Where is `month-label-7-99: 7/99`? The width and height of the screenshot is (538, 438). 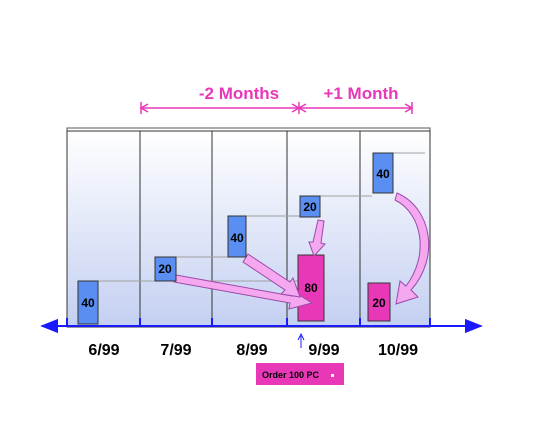
month-label-7-99: 7/99 is located at coordinates (175, 350).